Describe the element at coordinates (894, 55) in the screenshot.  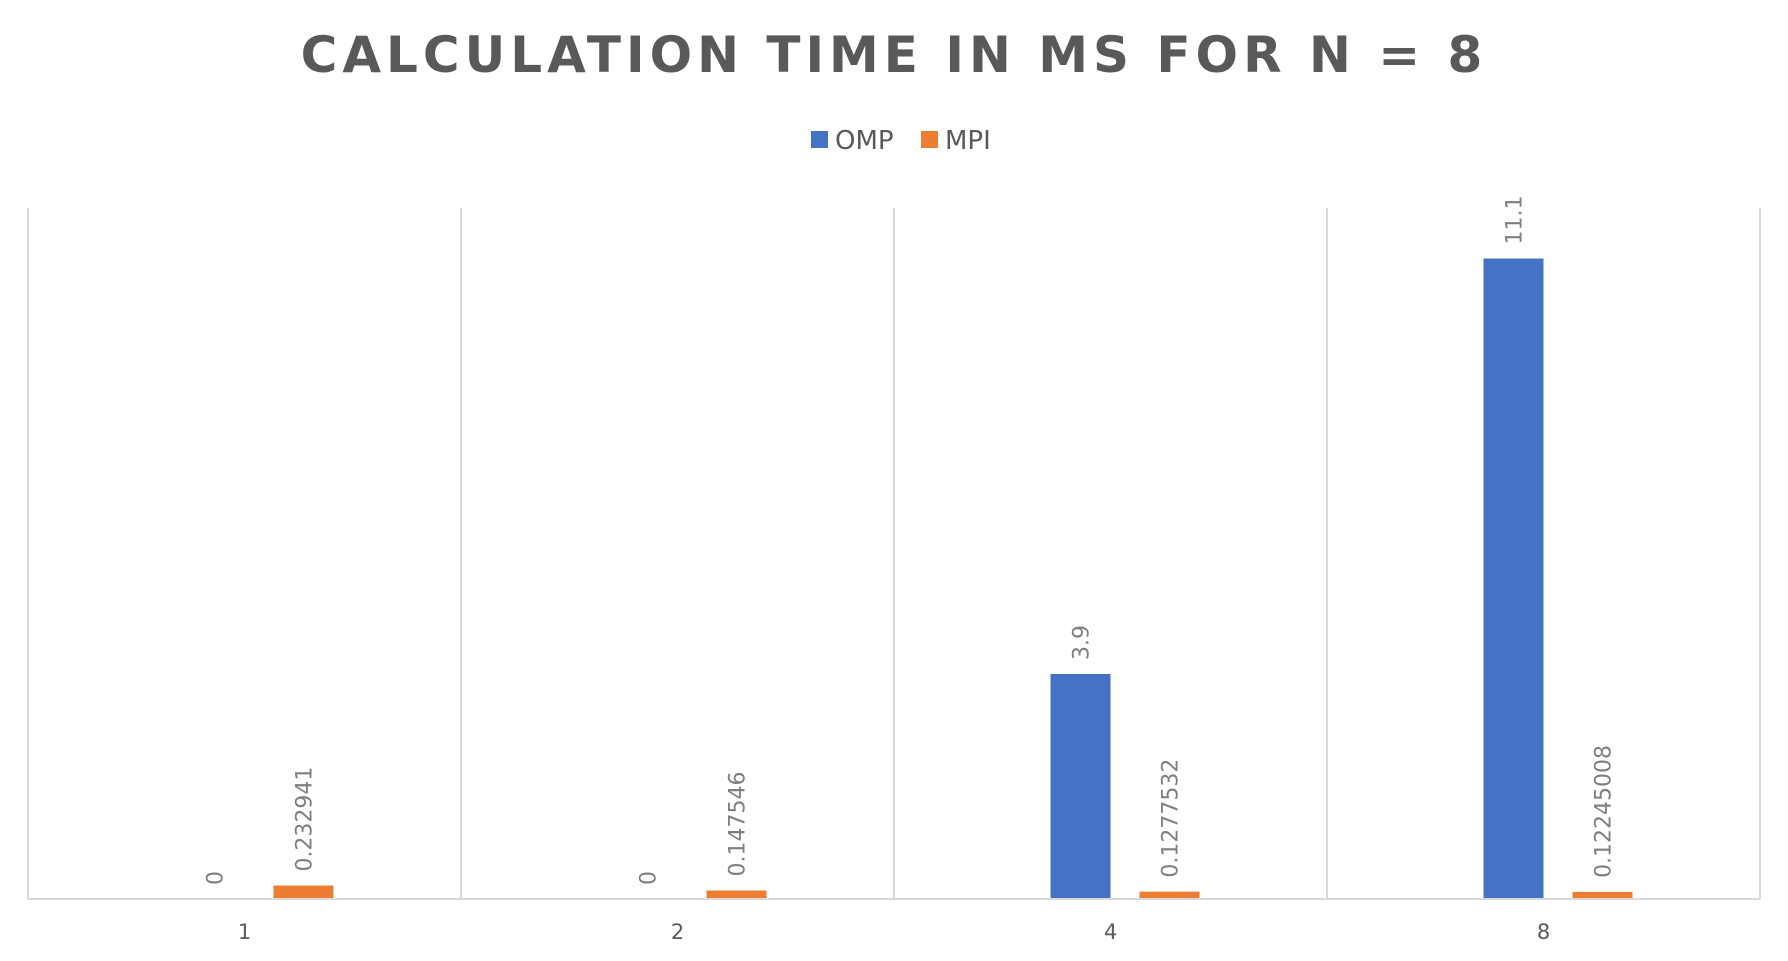
I see `chart-title: CALCULATION TIME IN MS FOR N = 8` at that location.